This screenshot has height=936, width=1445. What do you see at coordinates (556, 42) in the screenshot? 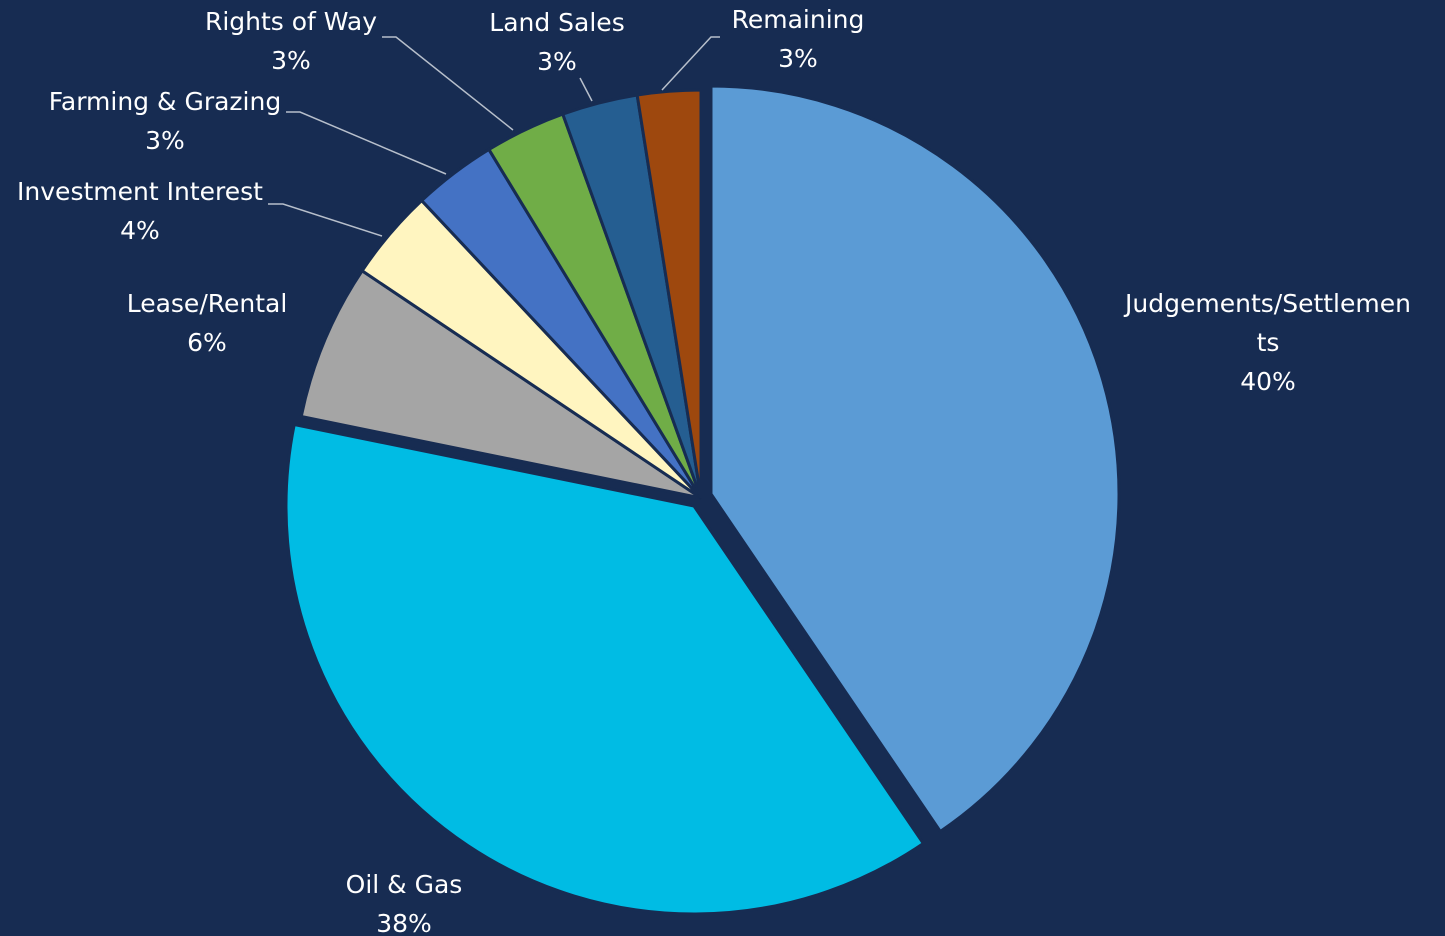
I see `data-label-land-sales: Land Sales 3%` at bounding box center [556, 42].